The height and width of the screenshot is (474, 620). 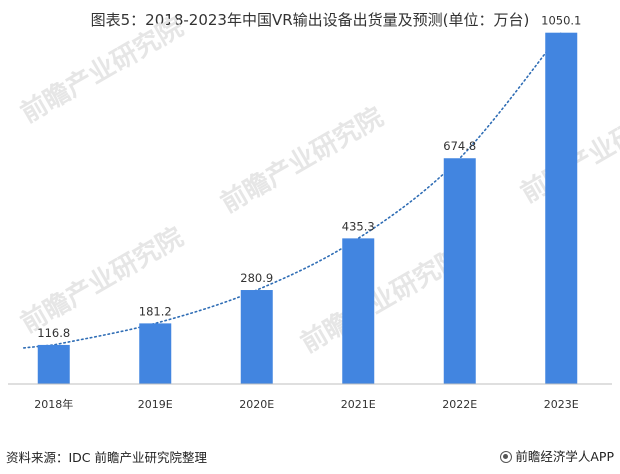 I want to click on bar-2020E, so click(x=256, y=337).